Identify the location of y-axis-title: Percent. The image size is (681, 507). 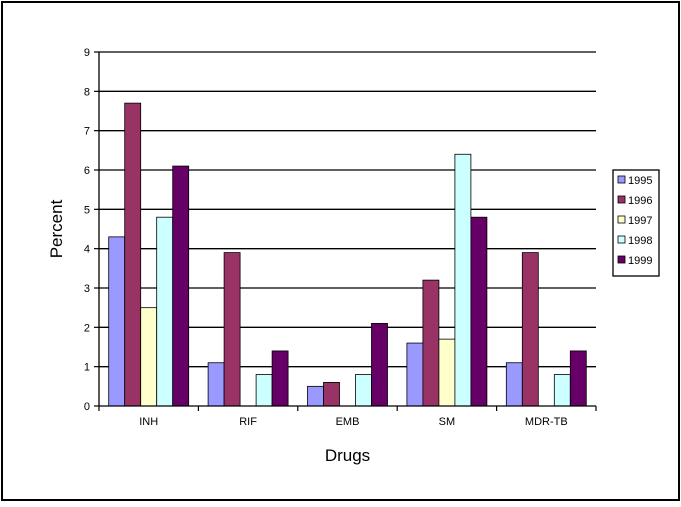
(56, 228).